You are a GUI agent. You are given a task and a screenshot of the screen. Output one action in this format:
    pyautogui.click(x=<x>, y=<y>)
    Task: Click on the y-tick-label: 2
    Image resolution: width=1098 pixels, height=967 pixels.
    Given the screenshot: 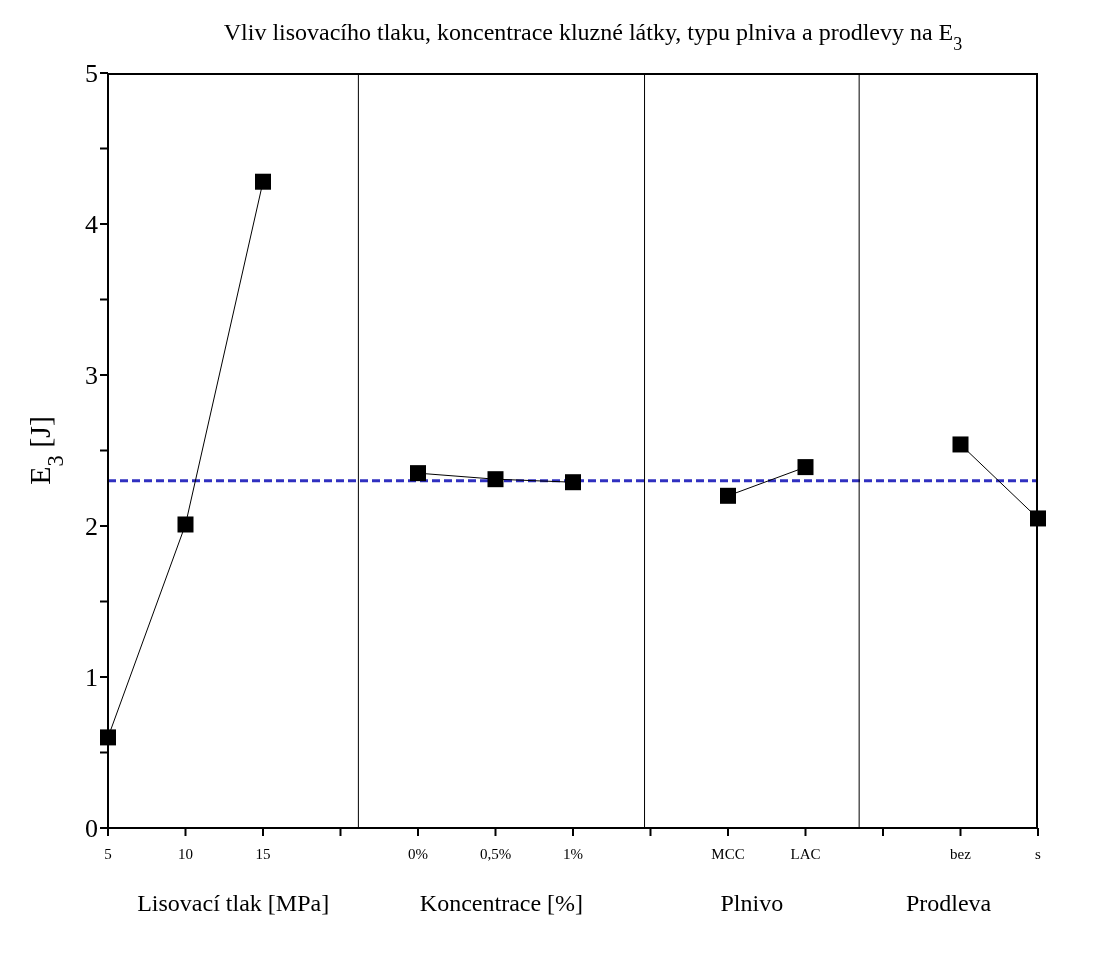 What is the action you would take?
    pyautogui.click(x=91, y=527)
    